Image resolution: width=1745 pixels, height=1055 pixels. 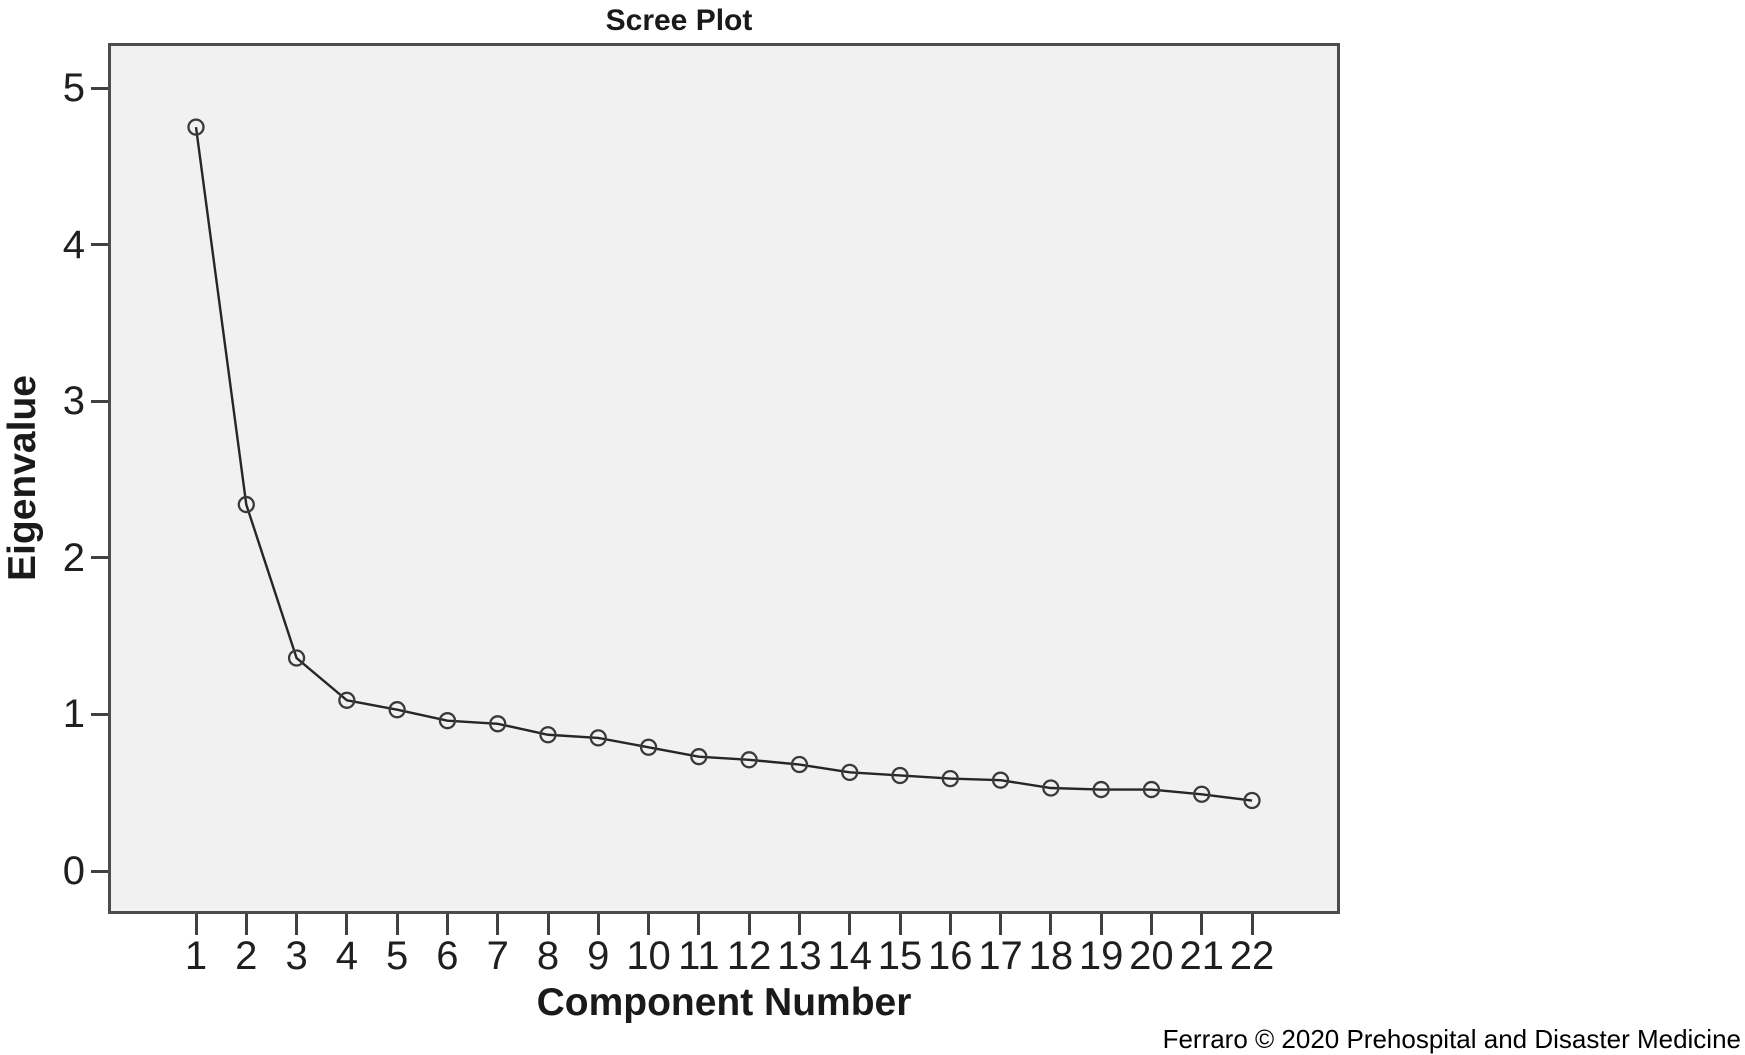 What do you see at coordinates (1051, 956) in the screenshot?
I see `x-tick-label: 18` at bounding box center [1051, 956].